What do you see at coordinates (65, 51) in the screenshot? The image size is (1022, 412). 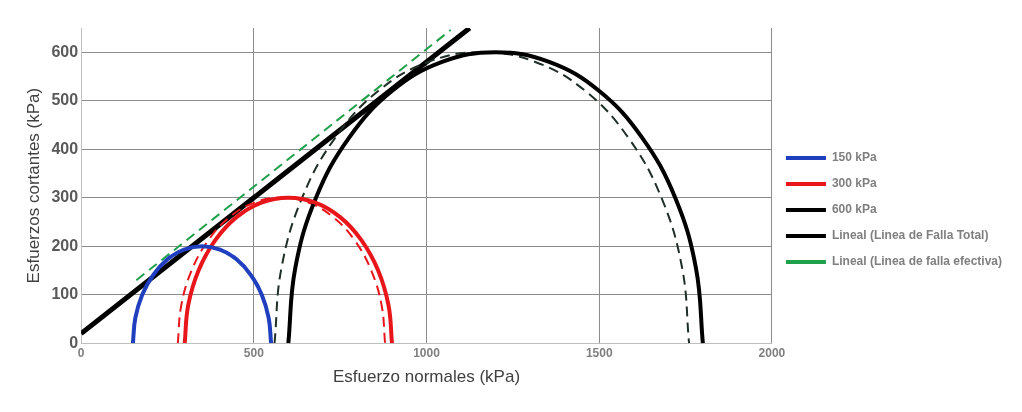 I see `y-tick-label: 600` at bounding box center [65, 51].